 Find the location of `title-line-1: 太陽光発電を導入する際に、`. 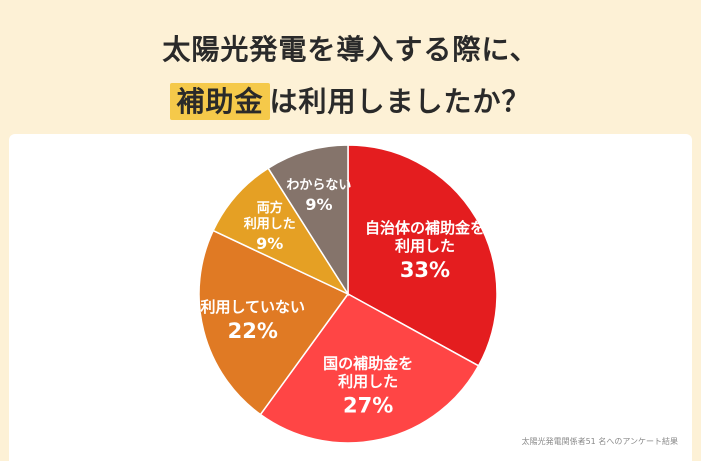

title-line-1: 太陽光発電を導入する際に、 is located at coordinates (350, 49).